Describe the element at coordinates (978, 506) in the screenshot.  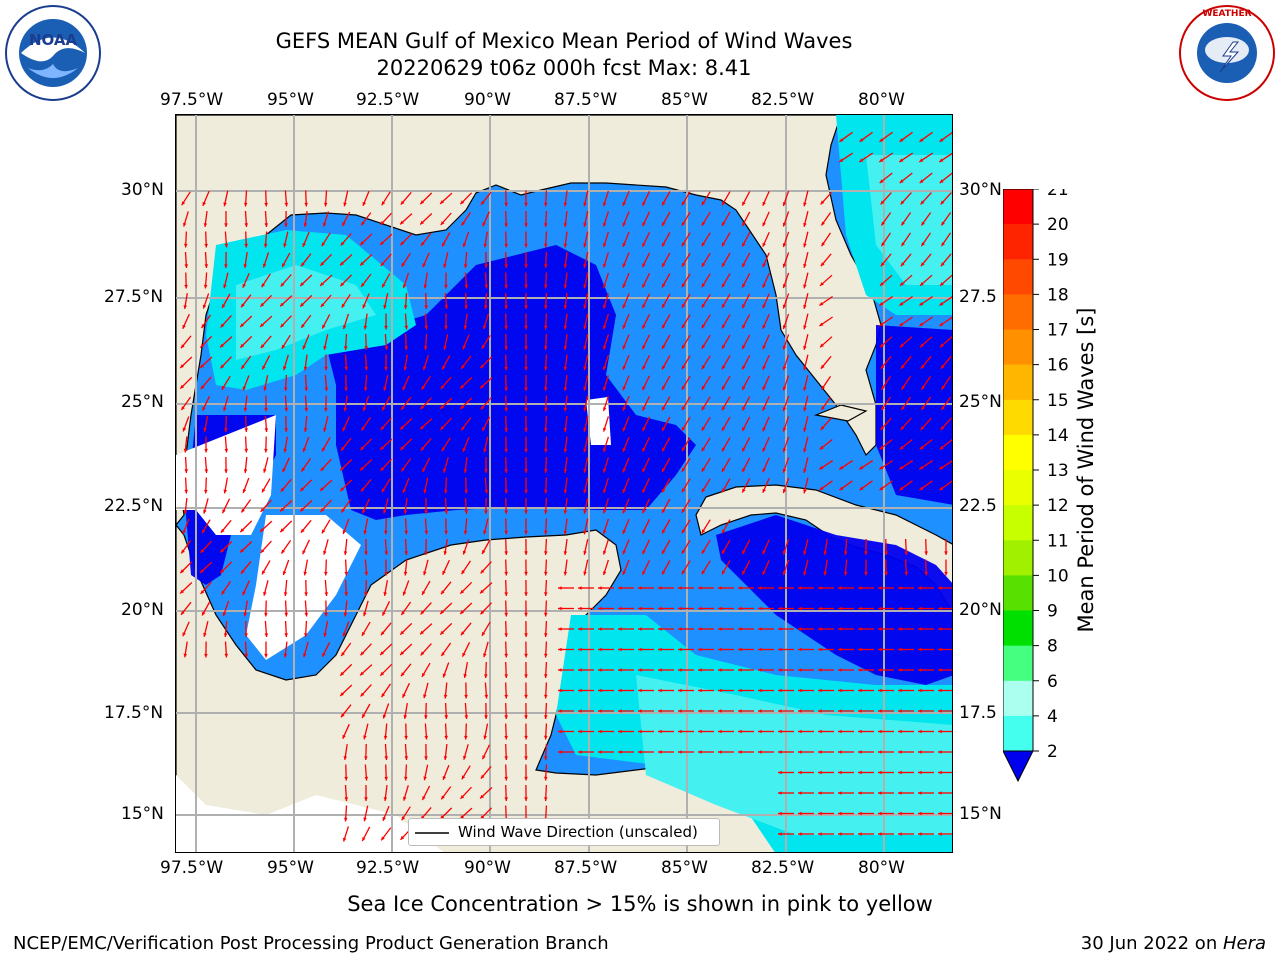
I see `lat-label: 22.5` at that location.